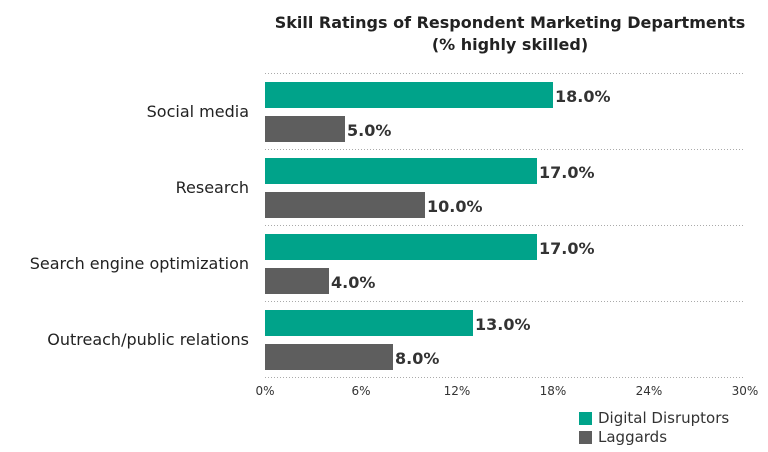  I want to click on data-label: 4.0%, so click(353, 282).